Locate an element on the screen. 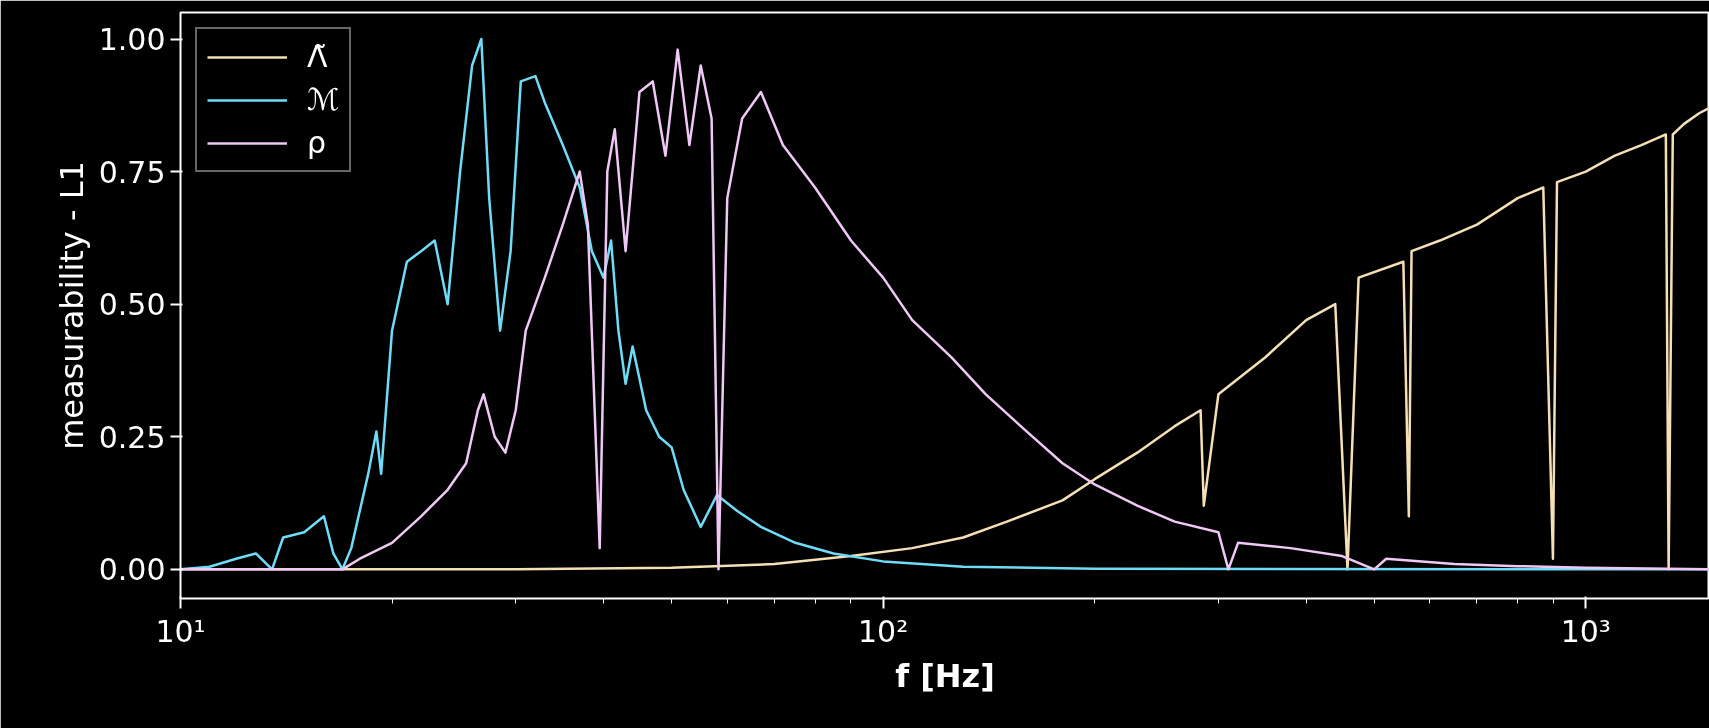 This screenshot has width=1709, height=728. y-tick-label: 0.50 is located at coordinates (132, 305).